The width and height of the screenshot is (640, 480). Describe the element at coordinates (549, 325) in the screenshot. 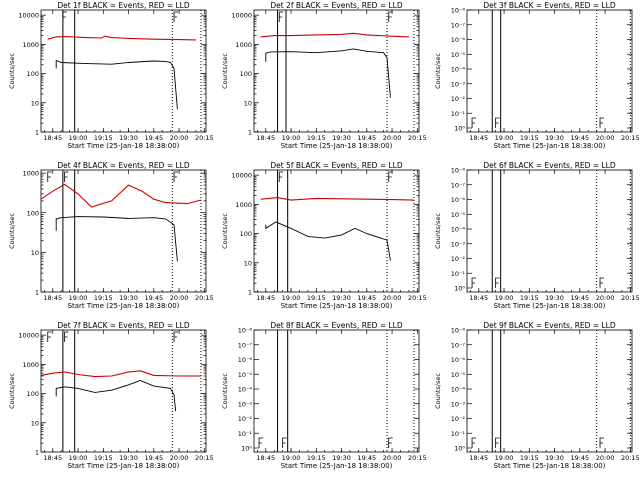

I see `panel-title: Det 9f BLACK = Events, RED = LLD` at that location.